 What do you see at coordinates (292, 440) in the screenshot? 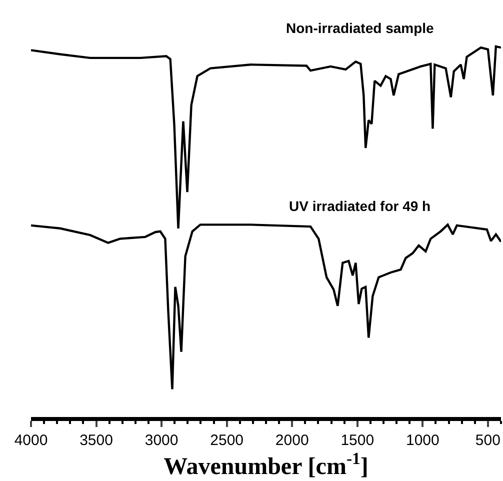
I see `x-tick-label: 2000` at bounding box center [292, 440].